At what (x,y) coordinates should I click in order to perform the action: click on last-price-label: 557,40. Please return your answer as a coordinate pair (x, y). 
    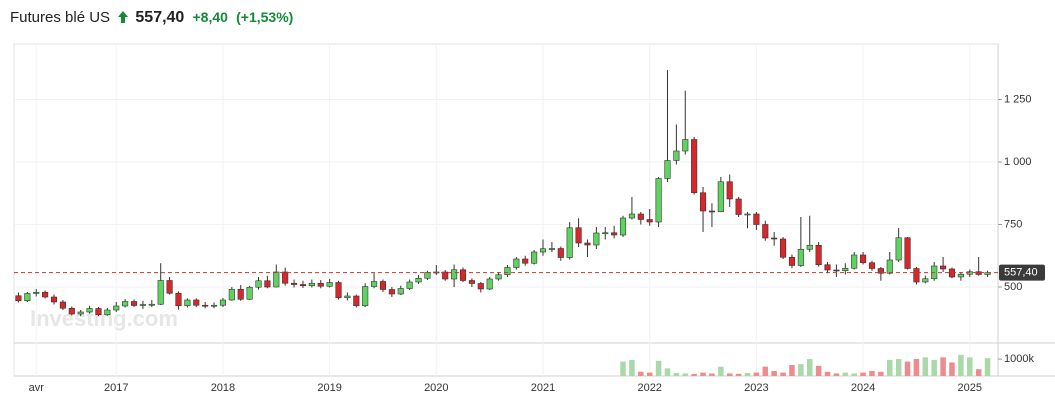
    Looking at the image, I should click on (1021, 273).